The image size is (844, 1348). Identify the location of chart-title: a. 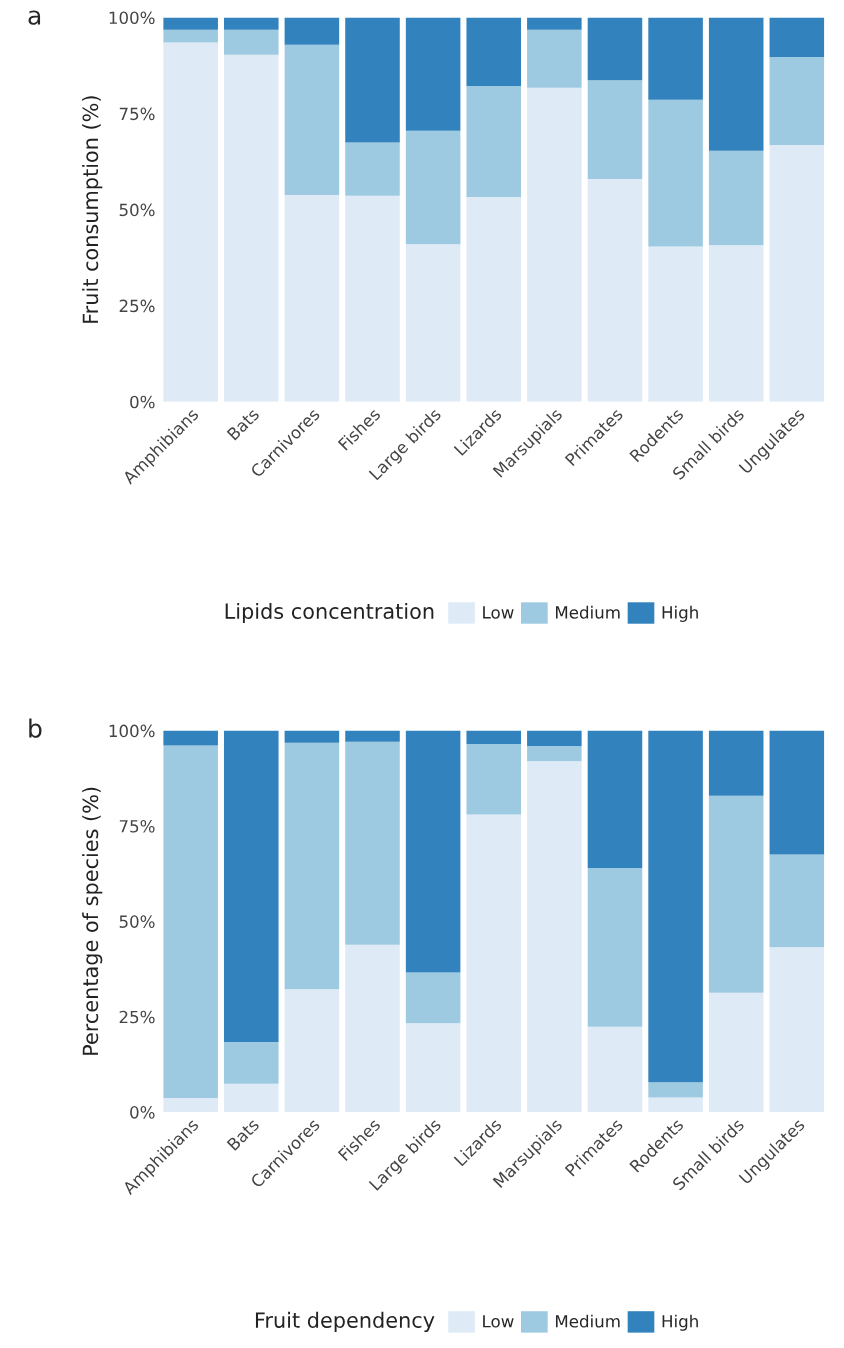
(34, 17).